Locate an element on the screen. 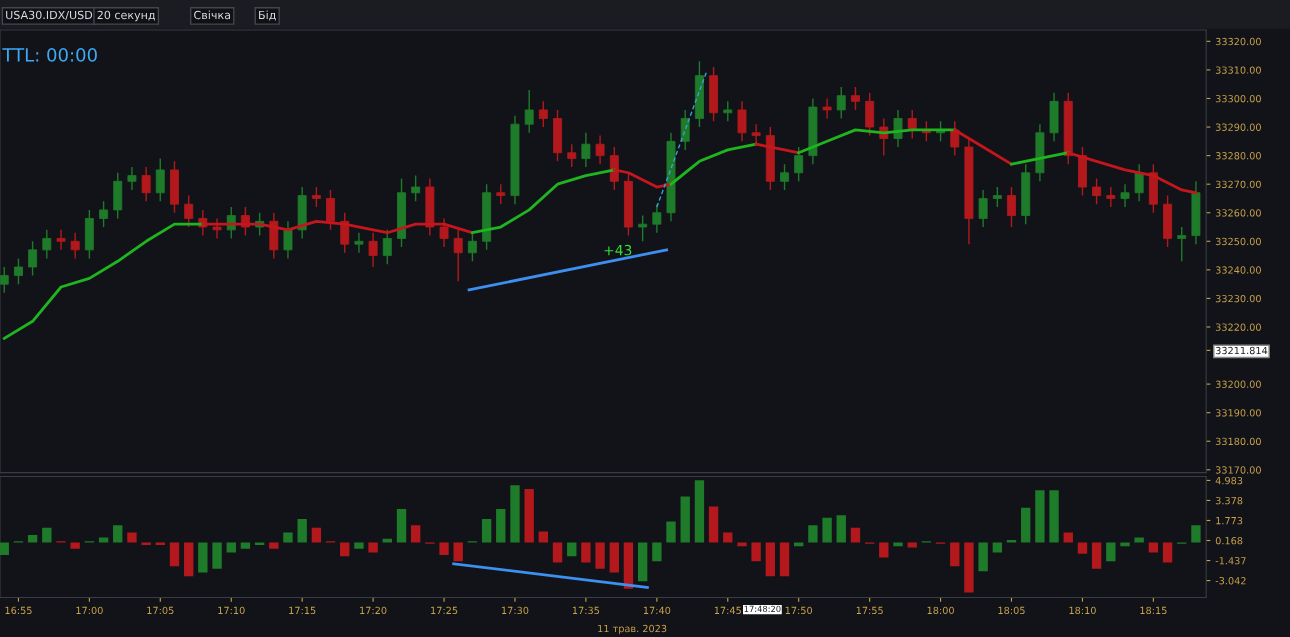 This screenshot has width=1290, height=637. y-tick-label: 33290.00 is located at coordinates (1238, 127).